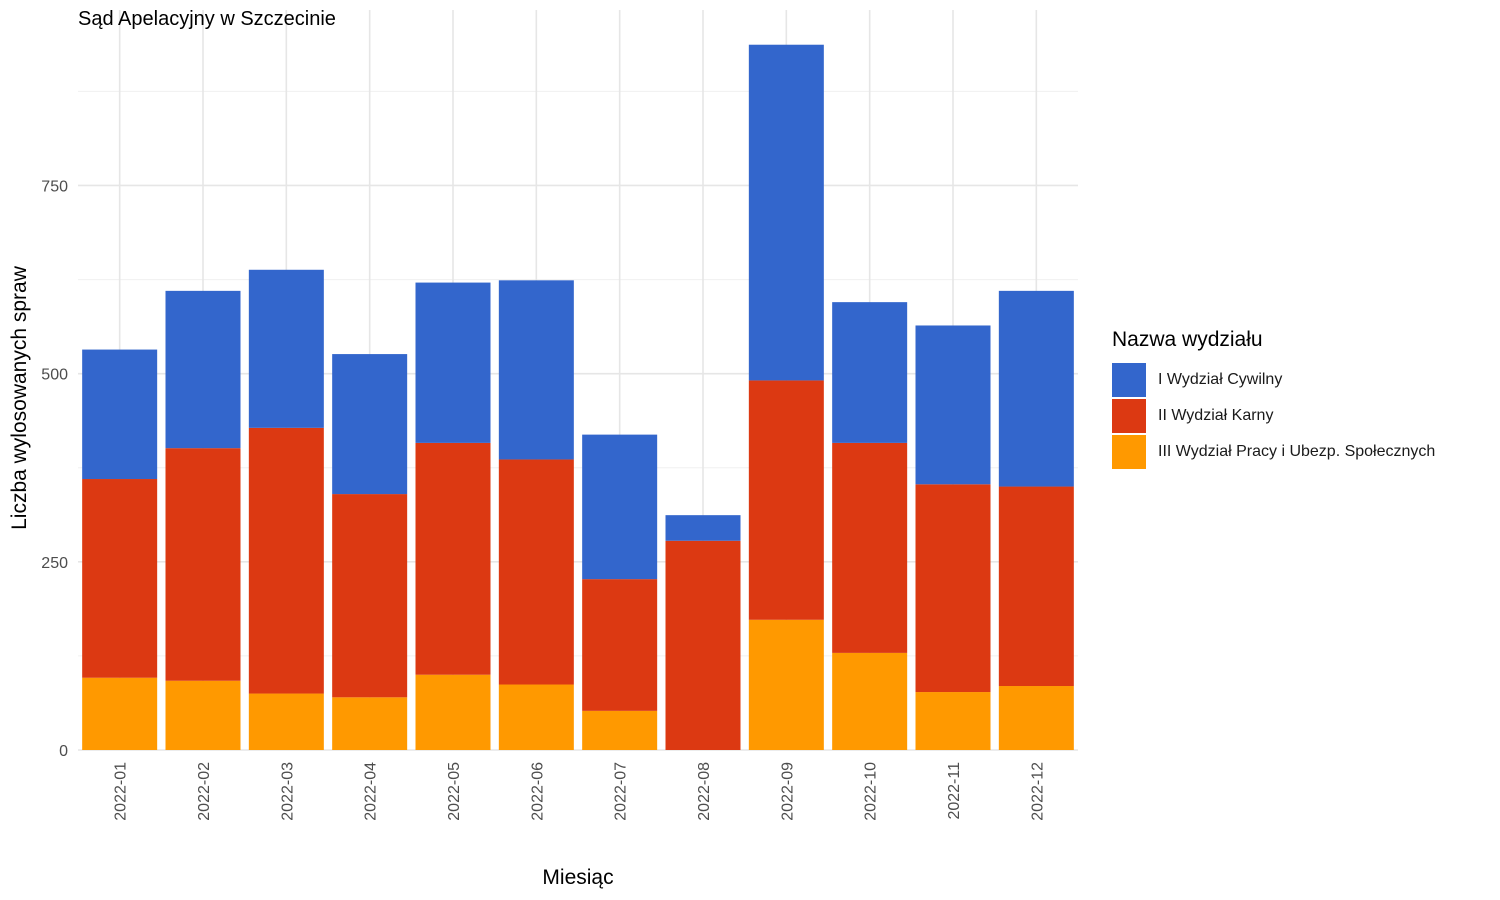 The height and width of the screenshot is (900, 1500). Describe the element at coordinates (537, 791) in the screenshot. I see `x-tick-label: 2022-06` at that location.